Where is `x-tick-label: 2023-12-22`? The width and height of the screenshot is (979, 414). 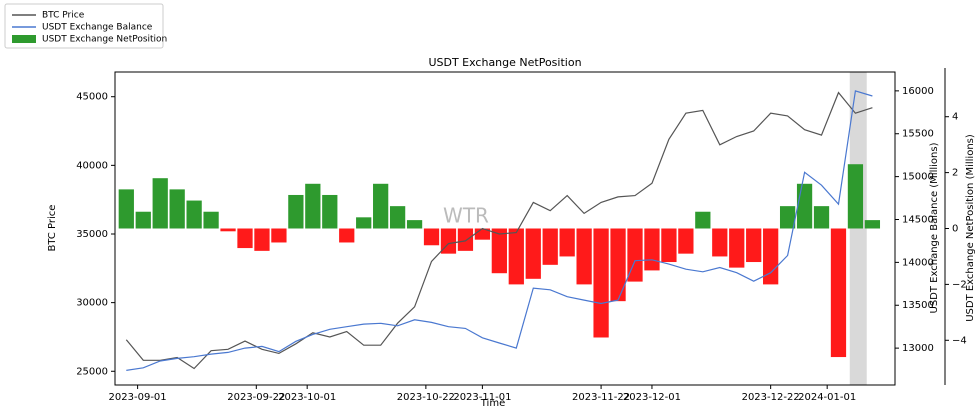
x-tick-label: 2023-12-22 is located at coordinates (771, 397).